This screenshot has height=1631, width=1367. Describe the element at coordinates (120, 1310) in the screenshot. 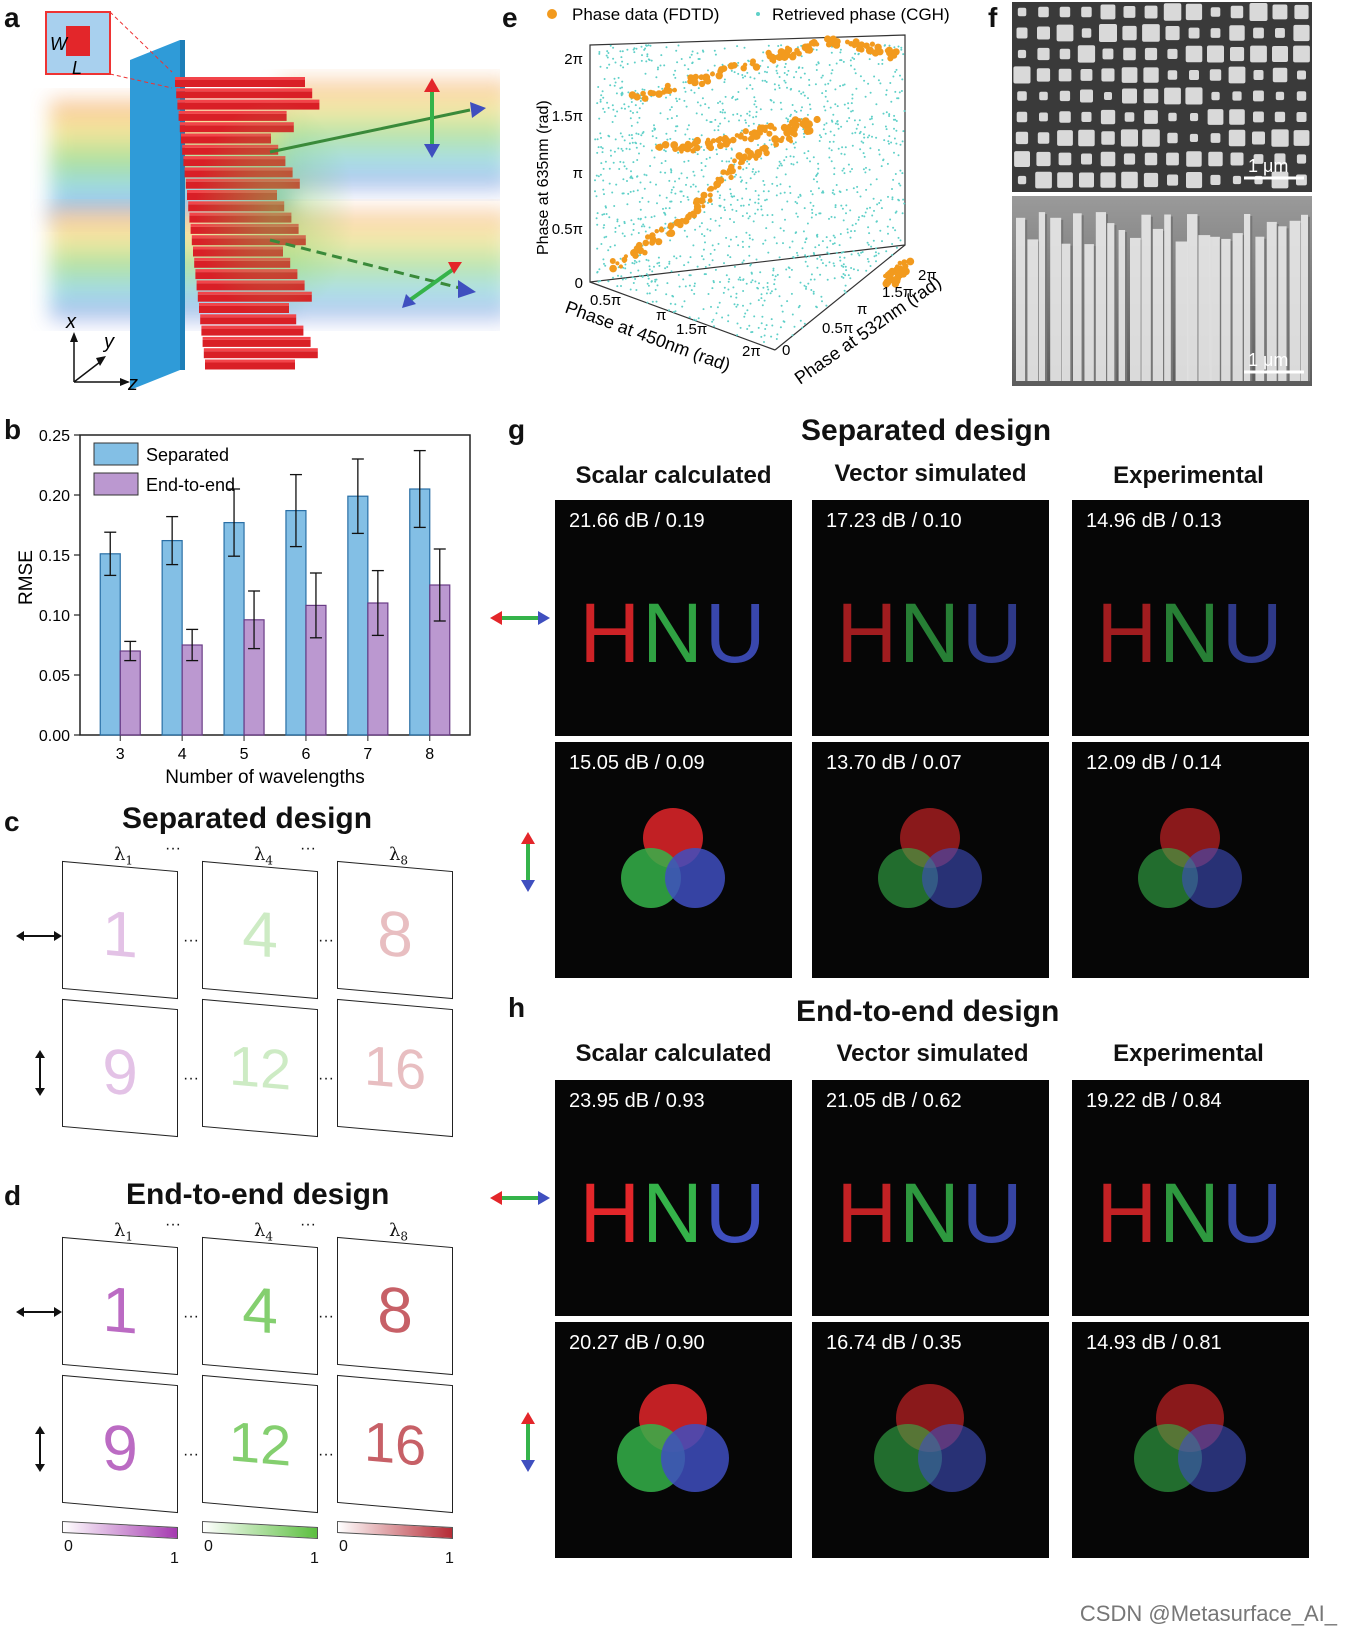

I see `hologram-digit: 1` at that location.